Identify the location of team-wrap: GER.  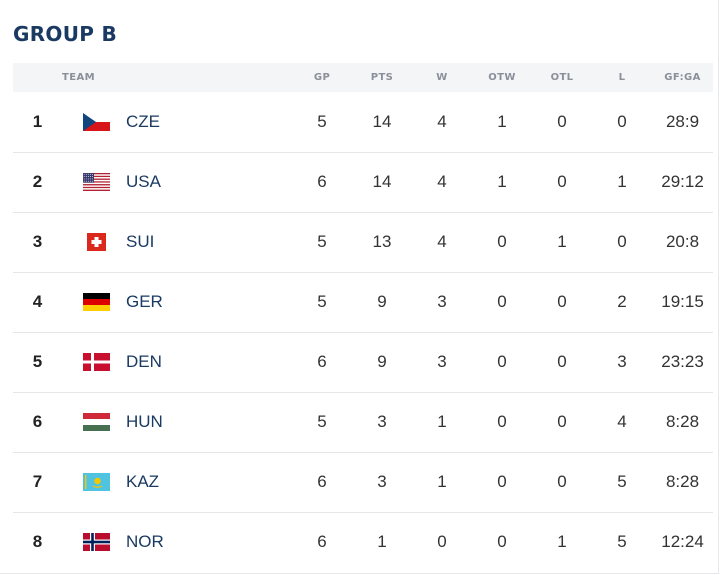
(177, 302).